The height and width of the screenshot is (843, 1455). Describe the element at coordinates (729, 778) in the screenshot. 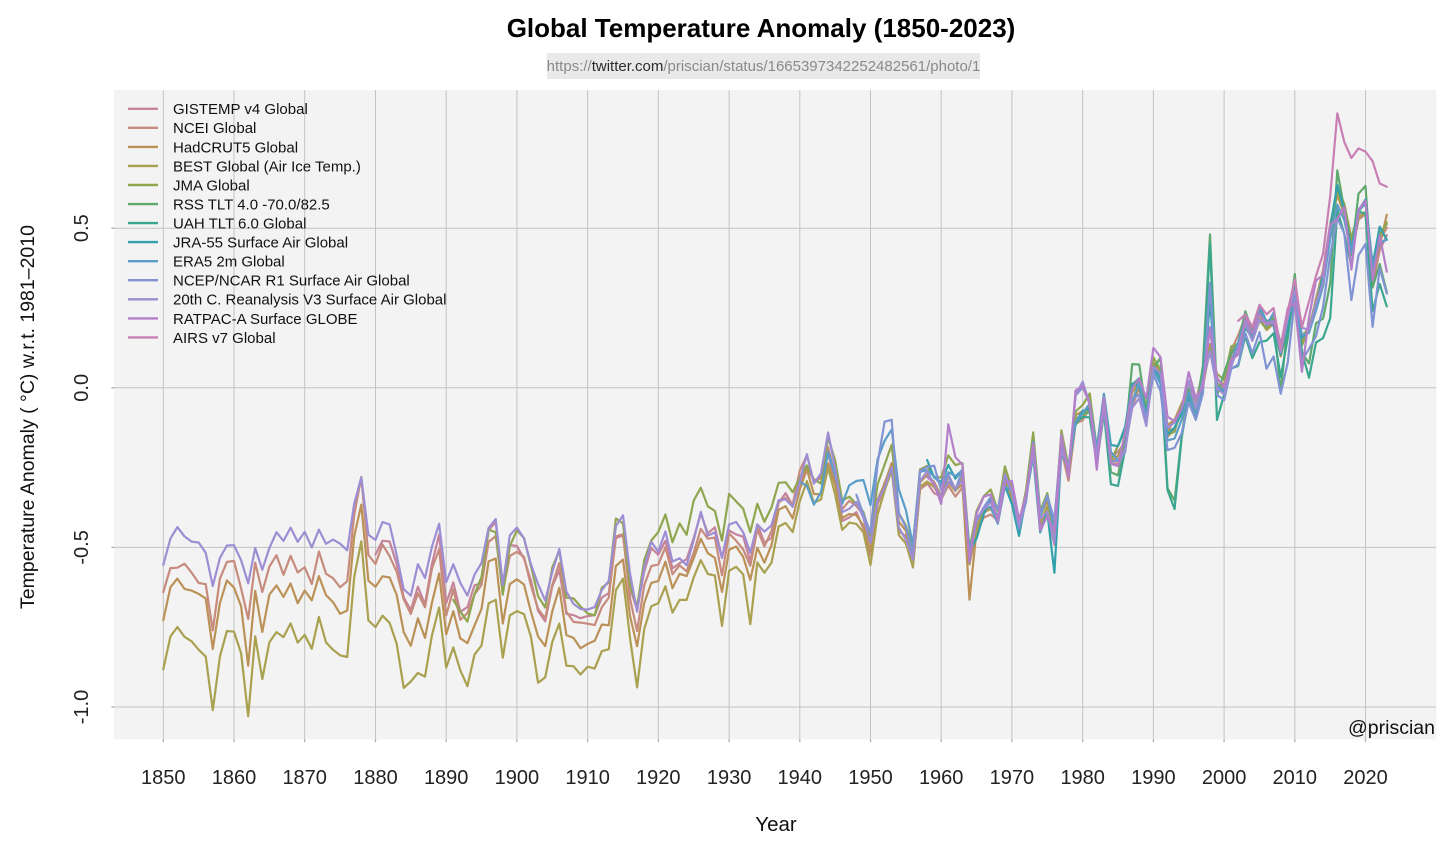

I see `svg-text: 1930` at that location.